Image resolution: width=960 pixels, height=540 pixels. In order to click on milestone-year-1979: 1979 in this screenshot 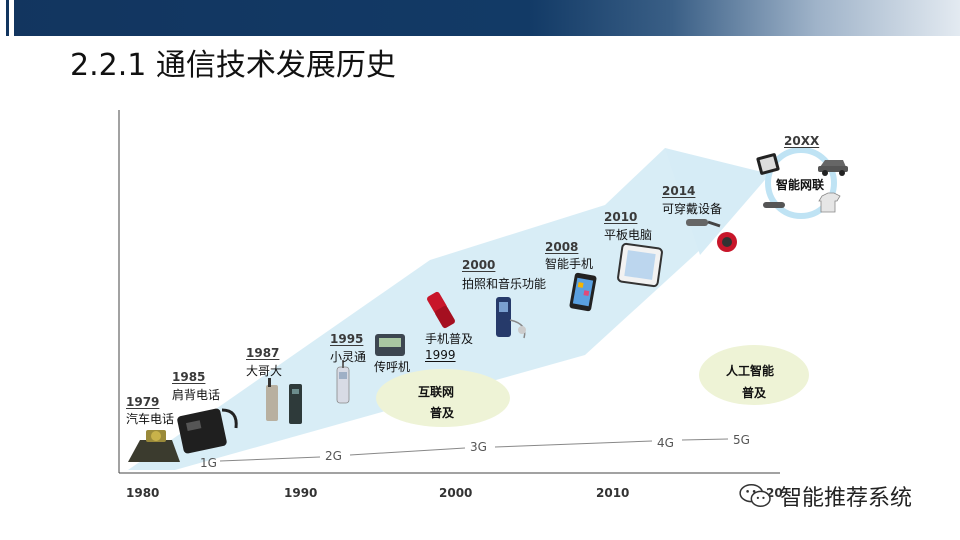, I will do `click(143, 402)`.